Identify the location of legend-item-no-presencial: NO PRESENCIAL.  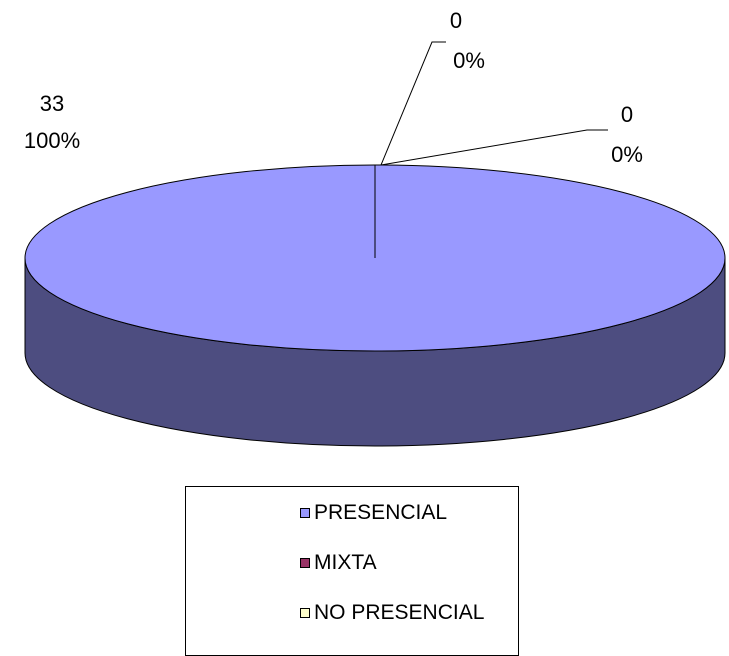
(392, 613).